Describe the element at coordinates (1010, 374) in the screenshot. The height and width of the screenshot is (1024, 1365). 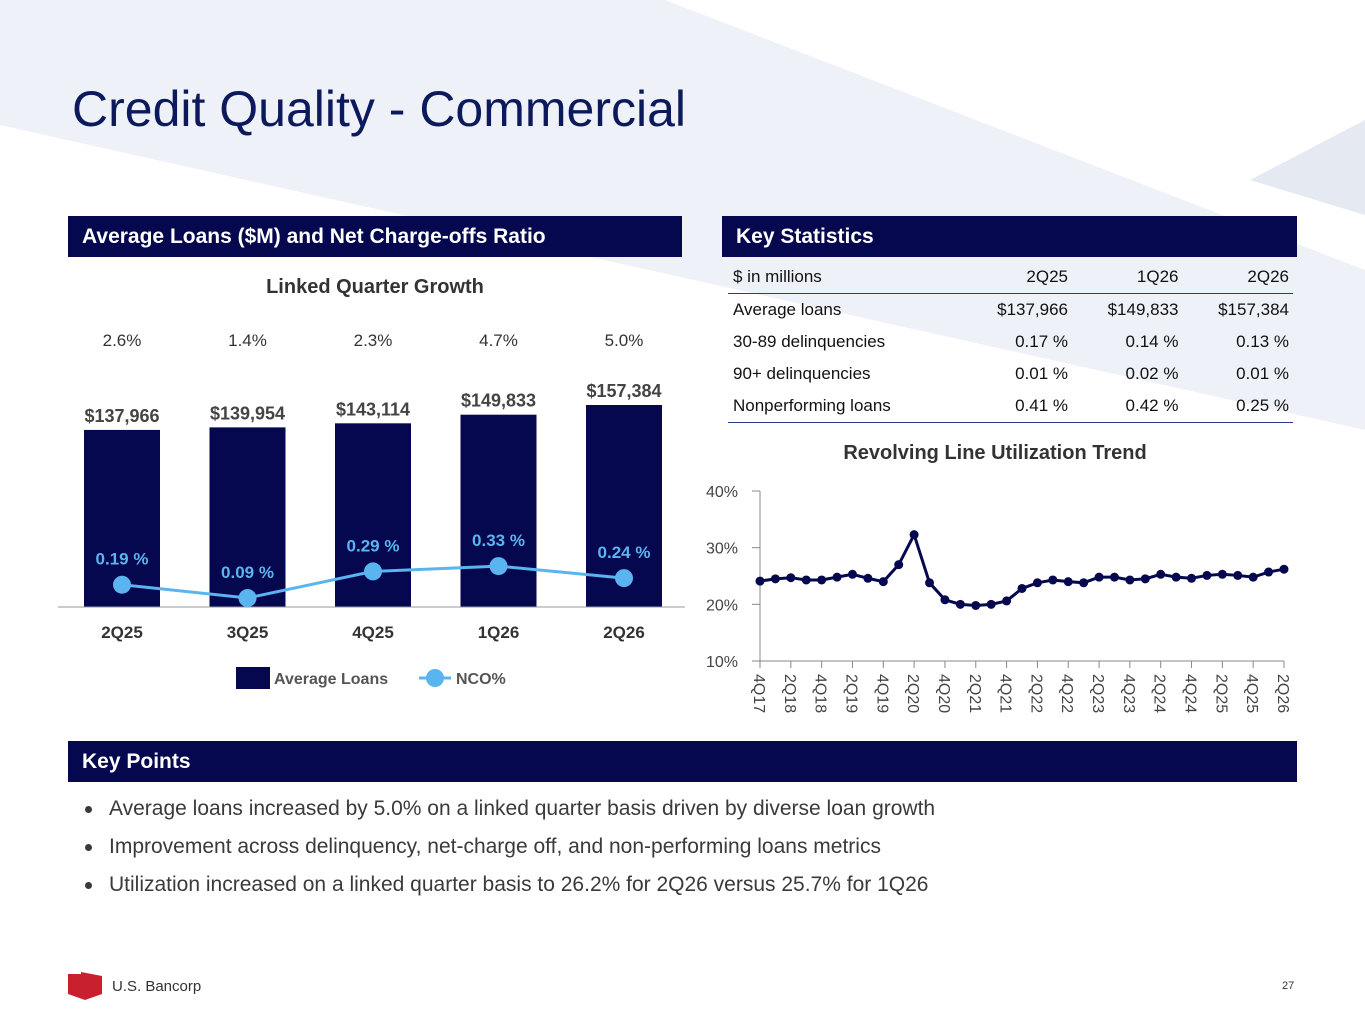
I see `table-row: 90+ delinquencies 0.01 % 0.02 % 0.01 %` at that location.